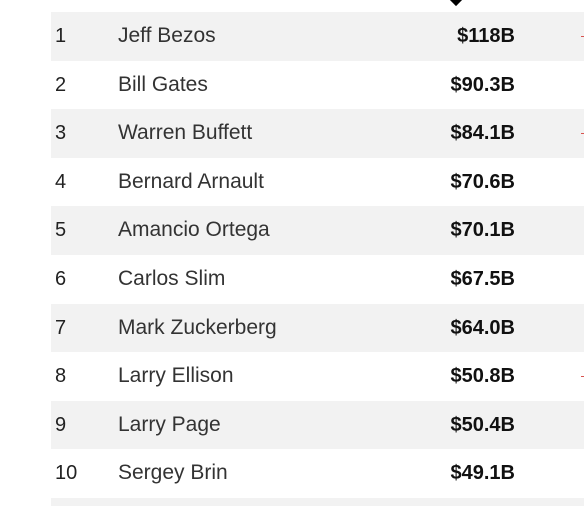  What do you see at coordinates (61, 278) in the screenshot?
I see `rank-cell: 6` at bounding box center [61, 278].